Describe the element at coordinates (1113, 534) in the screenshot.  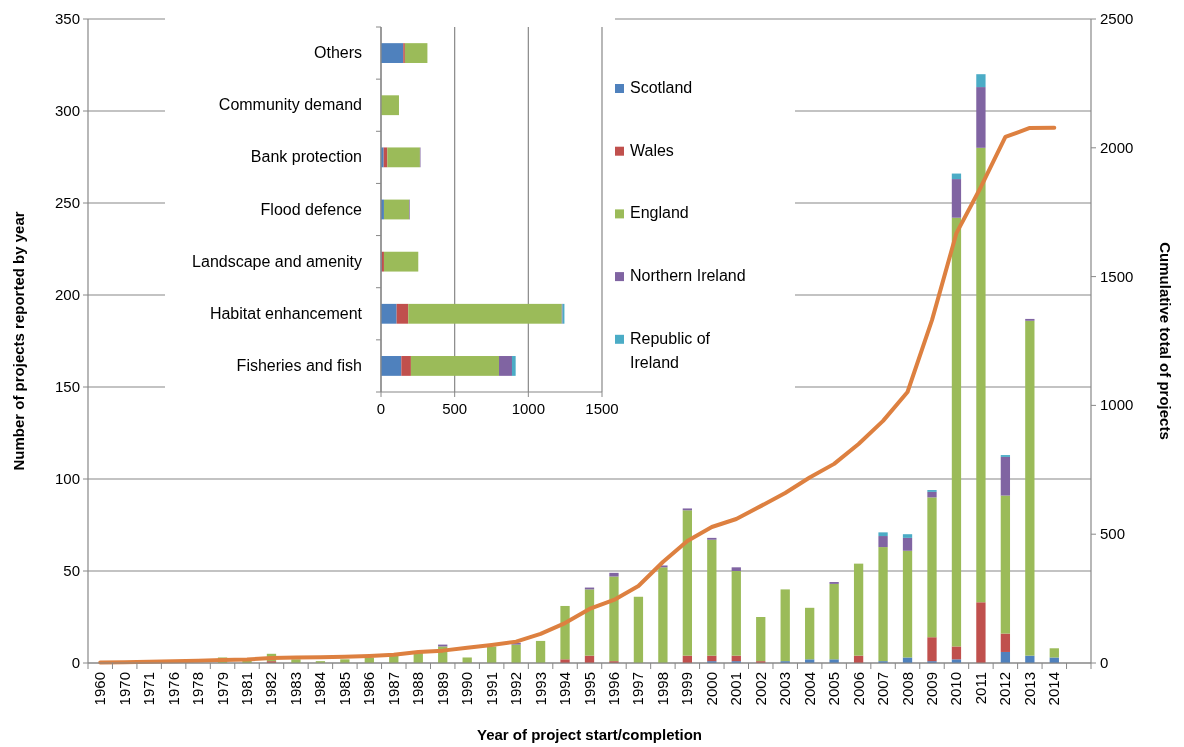
I see `y2-tick-label: 500` at that location.